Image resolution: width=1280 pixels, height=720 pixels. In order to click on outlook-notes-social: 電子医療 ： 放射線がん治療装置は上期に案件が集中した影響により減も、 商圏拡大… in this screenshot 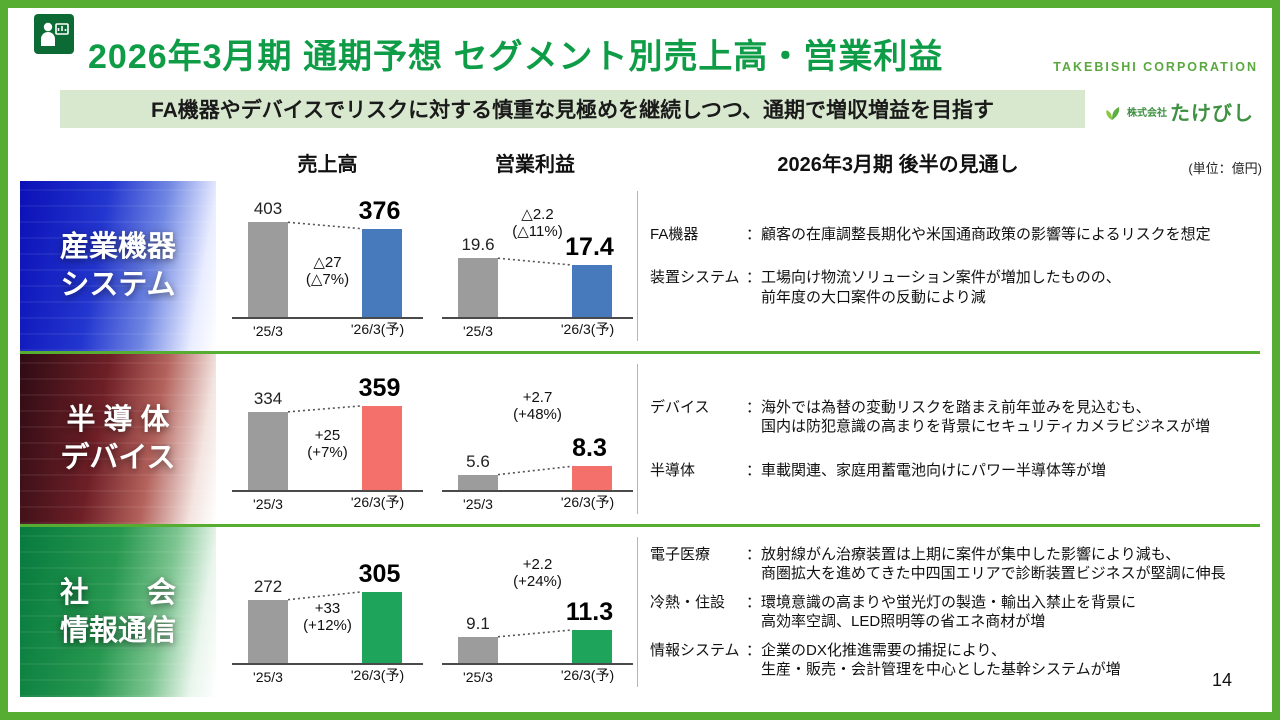, I will do `click(954, 612)`.